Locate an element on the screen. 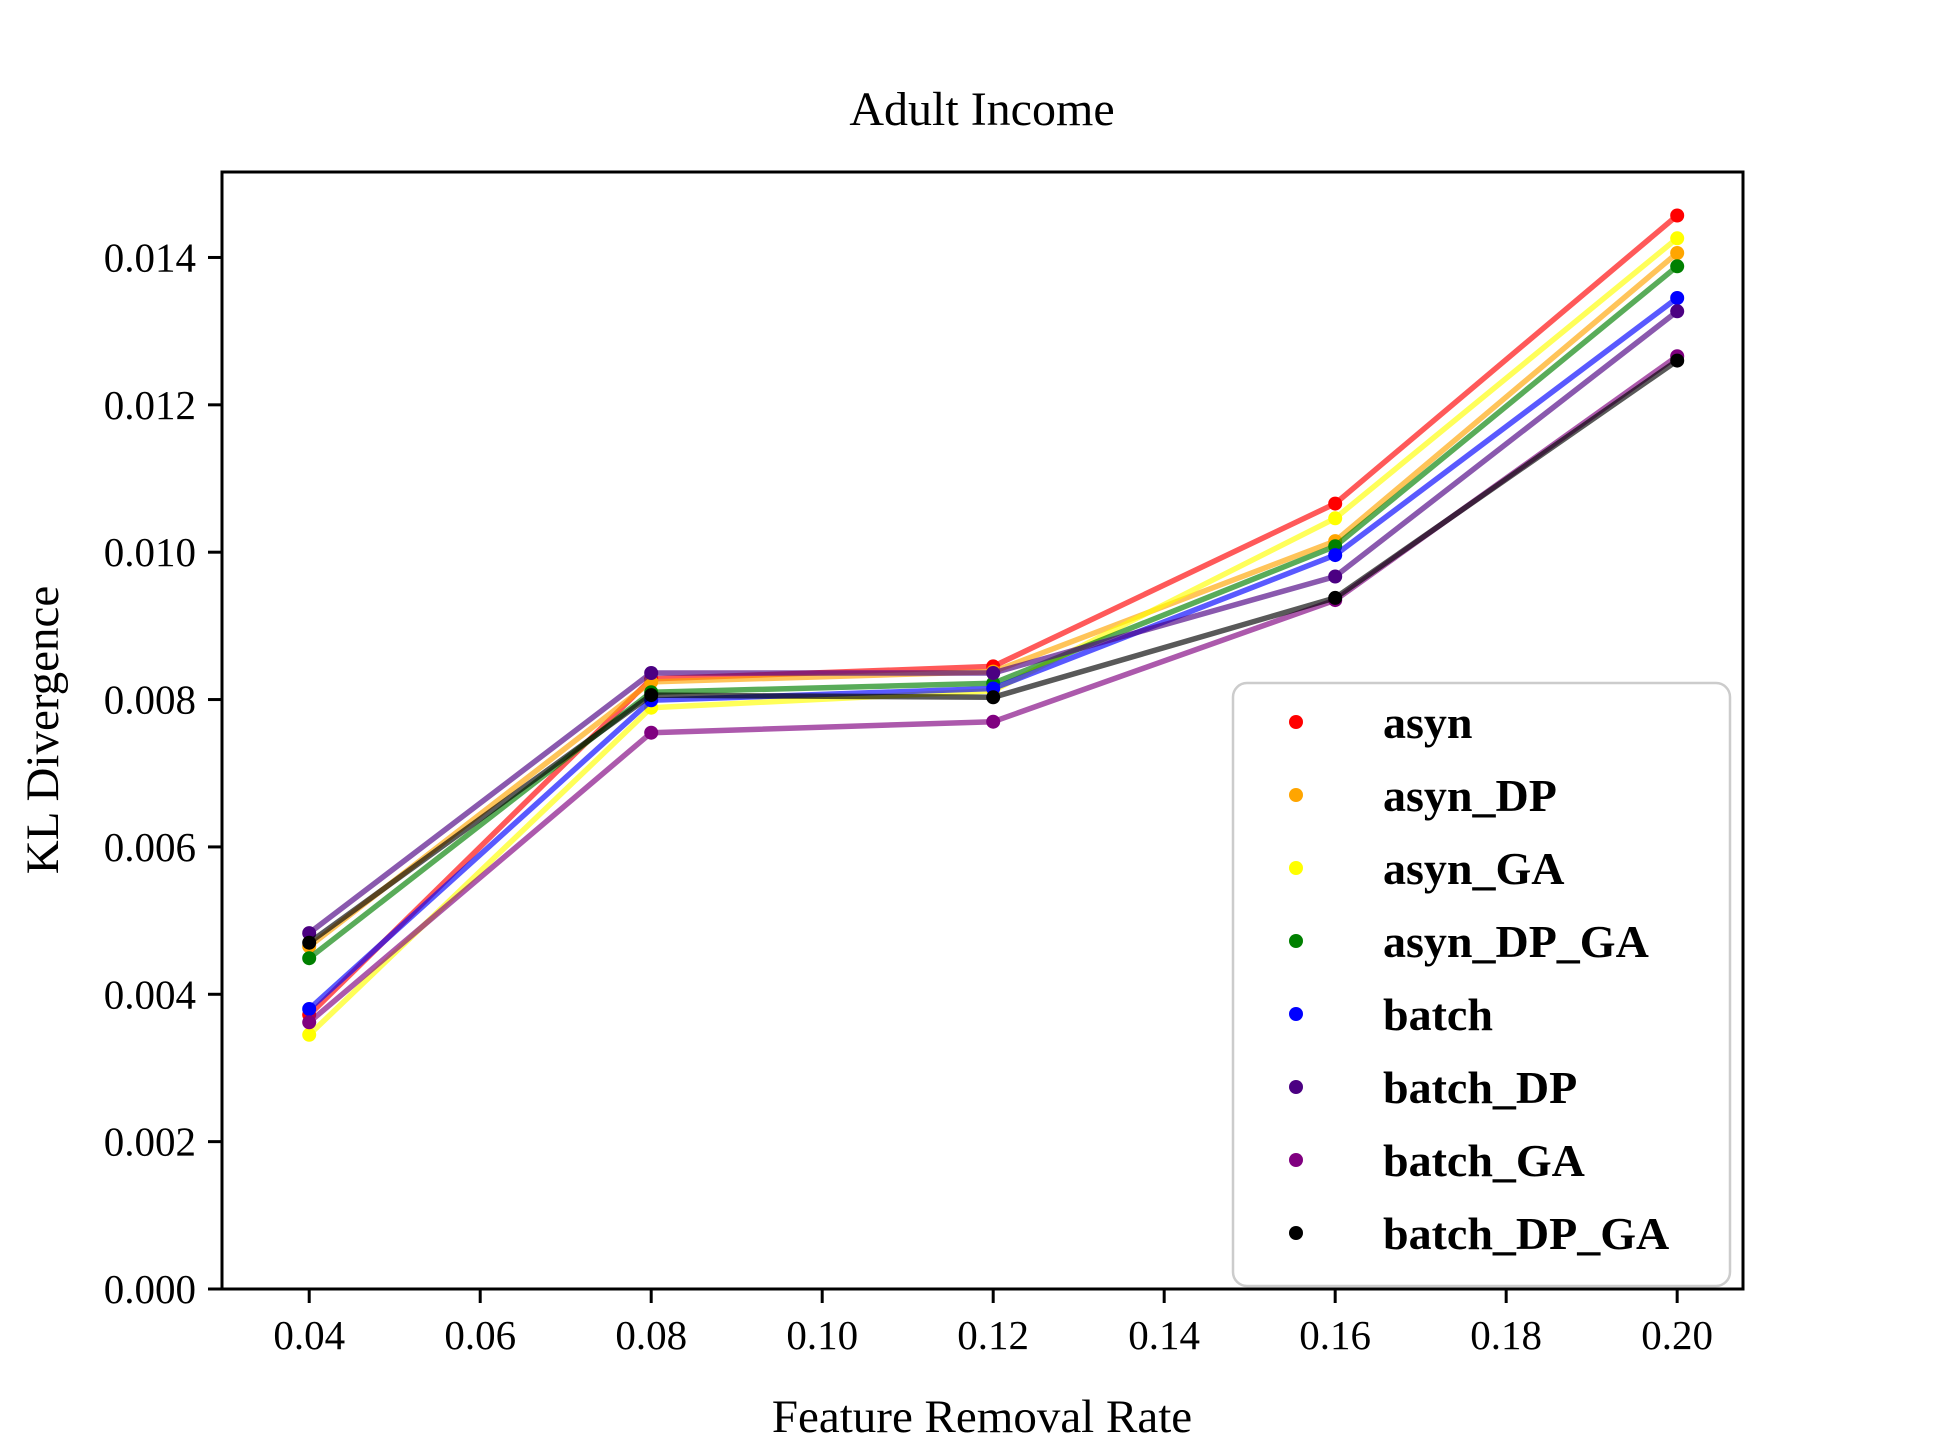  chart-title: Adult Income is located at coordinates (981, 109).